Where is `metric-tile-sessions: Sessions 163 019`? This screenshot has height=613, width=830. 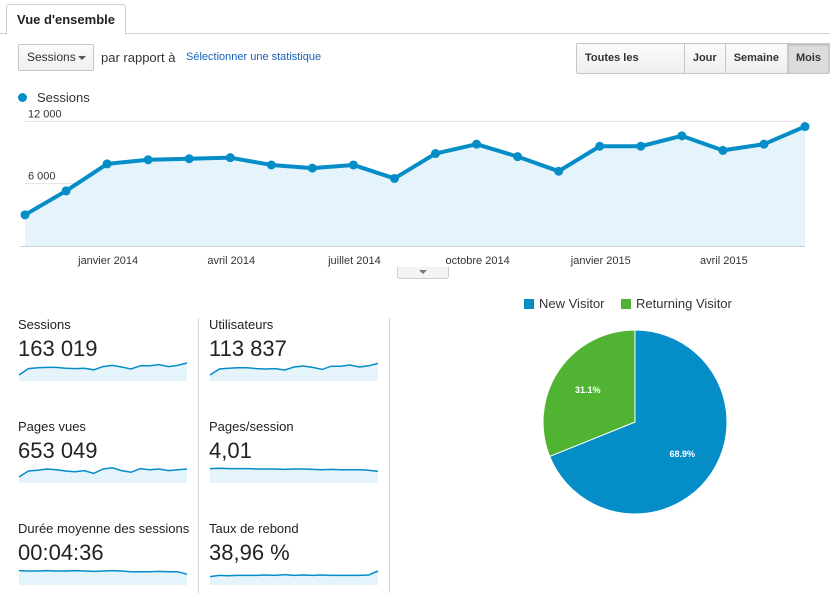
metric-tile-sessions: Sessions 163 019 is located at coordinates (104, 363).